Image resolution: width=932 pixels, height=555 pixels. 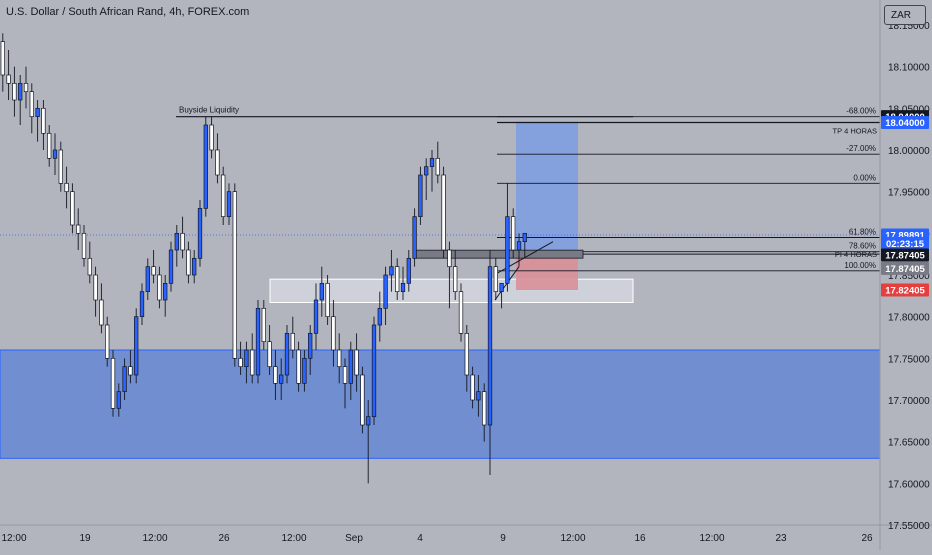 I want to click on fib-label: -68.00%, so click(x=861, y=111).